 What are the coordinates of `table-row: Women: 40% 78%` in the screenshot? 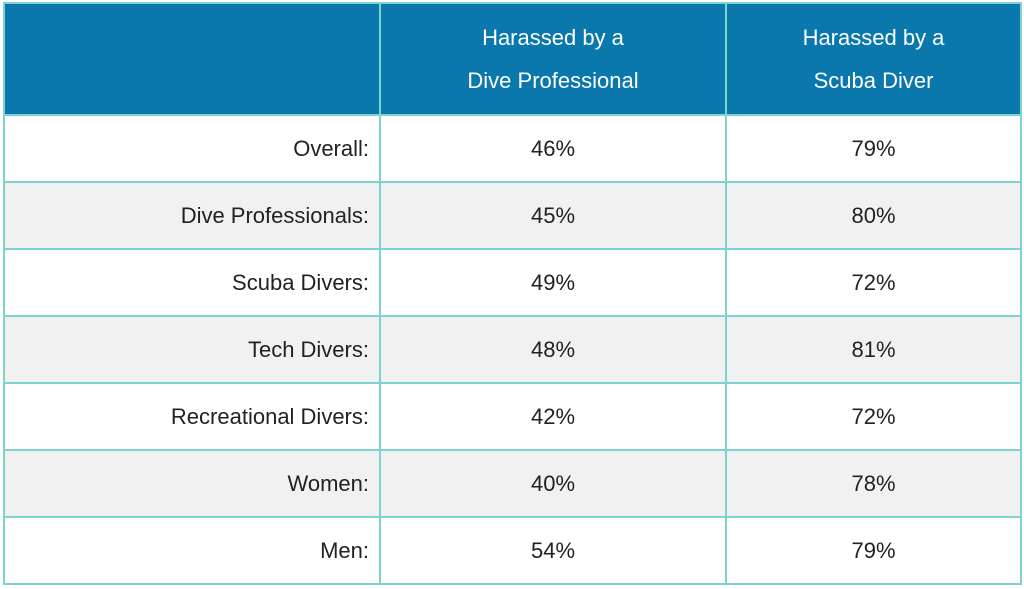 It's located at (512, 483).